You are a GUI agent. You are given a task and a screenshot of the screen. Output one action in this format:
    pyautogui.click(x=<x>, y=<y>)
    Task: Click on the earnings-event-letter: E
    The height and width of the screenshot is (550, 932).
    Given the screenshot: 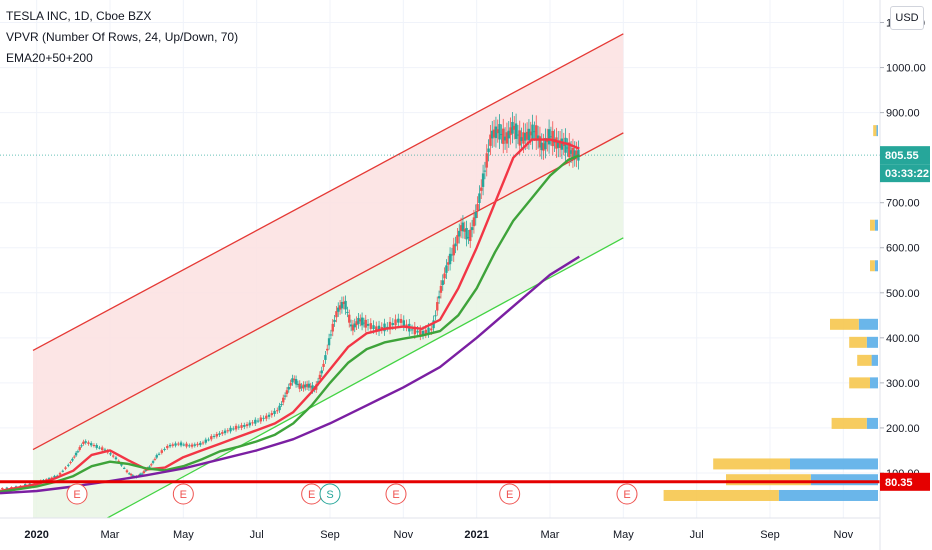 What is the action you would take?
    pyautogui.click(x=183, y=495)
    